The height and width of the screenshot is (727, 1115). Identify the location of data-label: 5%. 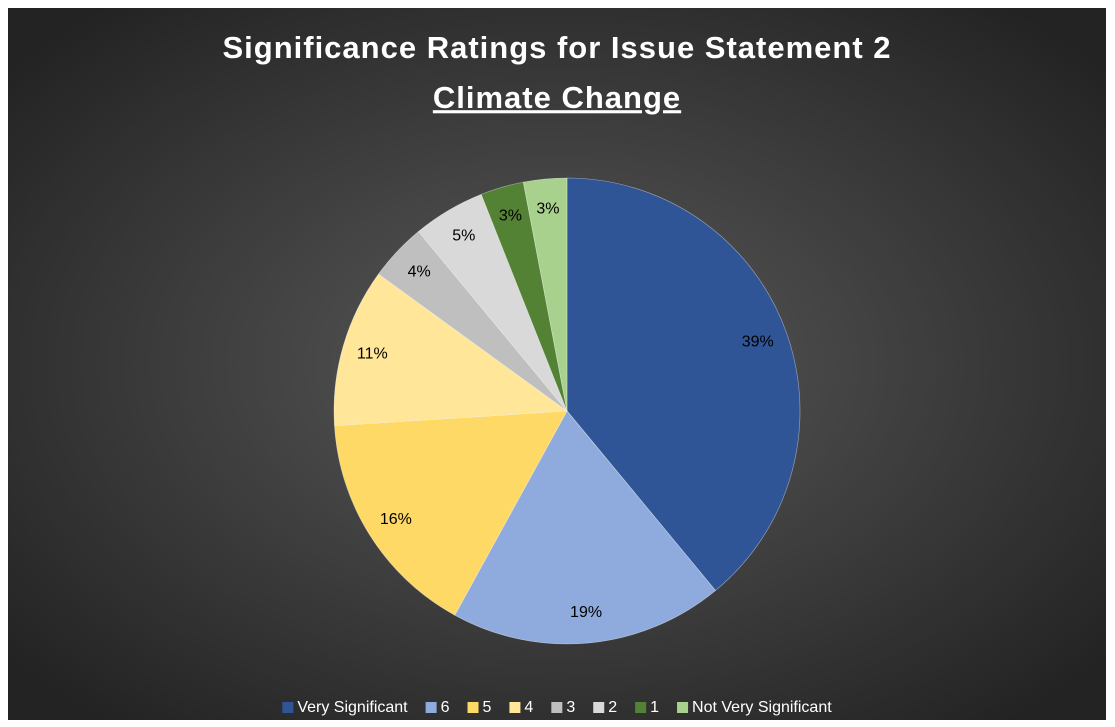
(463, 236).